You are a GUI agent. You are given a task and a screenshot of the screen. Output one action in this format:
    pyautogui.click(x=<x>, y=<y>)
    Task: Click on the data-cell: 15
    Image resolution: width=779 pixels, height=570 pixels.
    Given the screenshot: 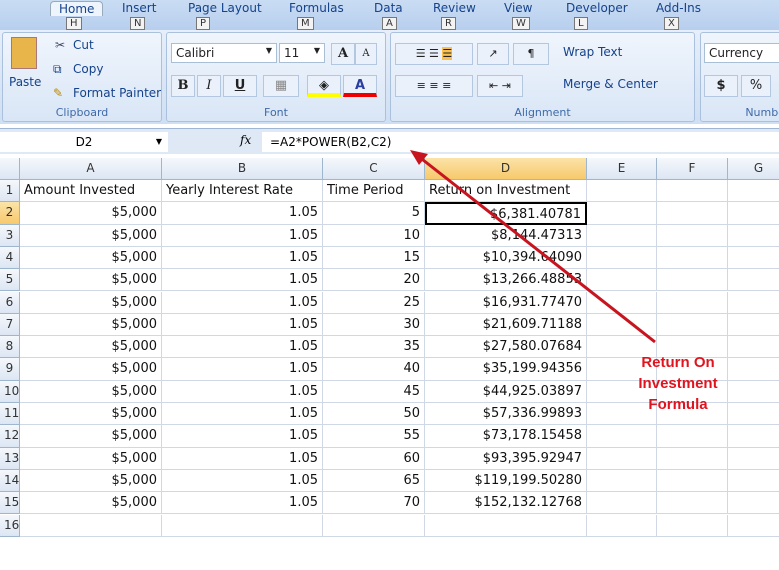 What is the action you would take?
    pyautogui.click(x=374, y=258)
    